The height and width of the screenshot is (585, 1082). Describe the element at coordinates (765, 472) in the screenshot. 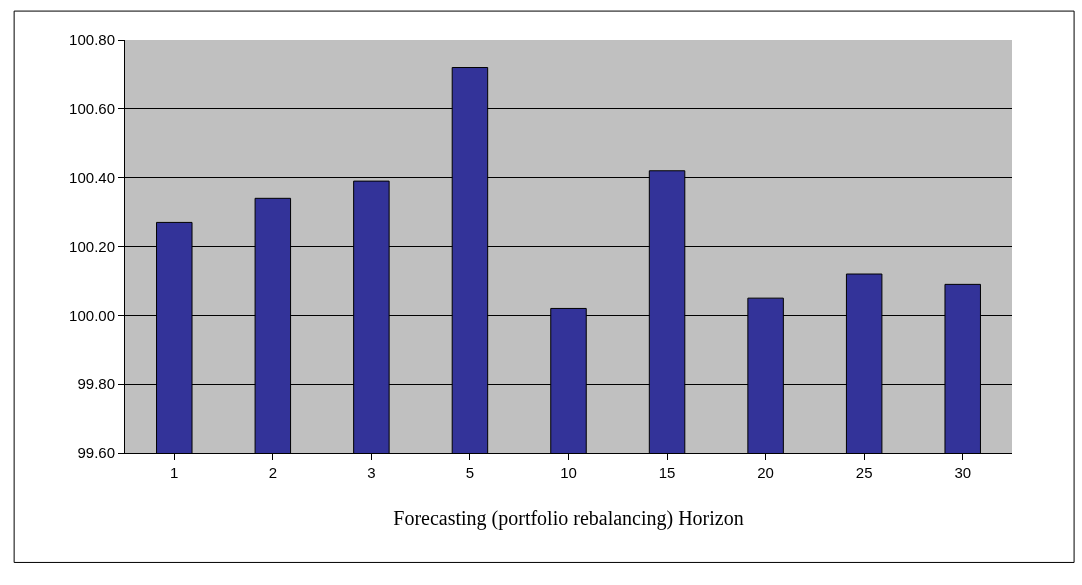

I see `x-tick-label: 20` at that location.